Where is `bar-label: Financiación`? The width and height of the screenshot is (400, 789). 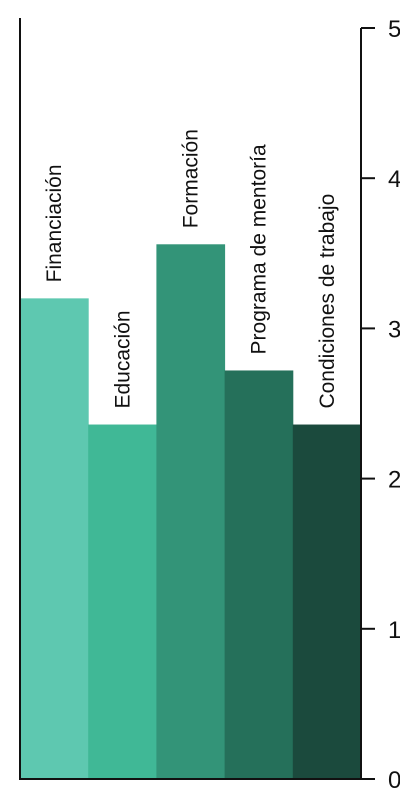
bar-label: Financiación is located at coordinates (54, 223).